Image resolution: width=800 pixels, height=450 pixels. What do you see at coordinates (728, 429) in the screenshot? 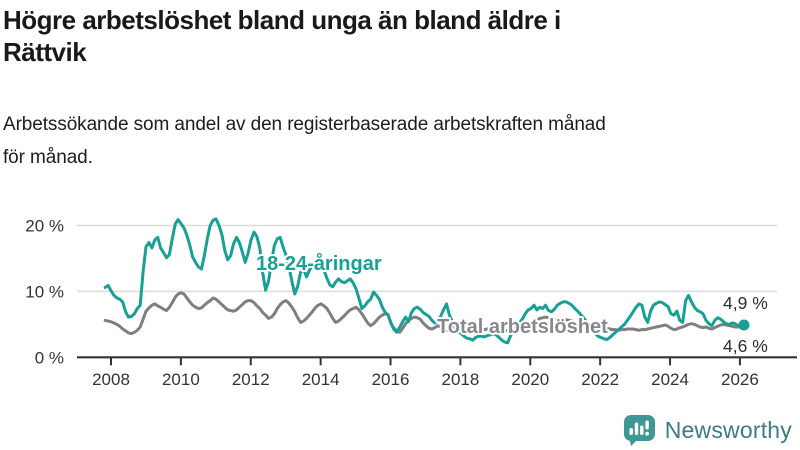
I see `logo-wordmark: Newsworthy` at bounding box center [728, 429].